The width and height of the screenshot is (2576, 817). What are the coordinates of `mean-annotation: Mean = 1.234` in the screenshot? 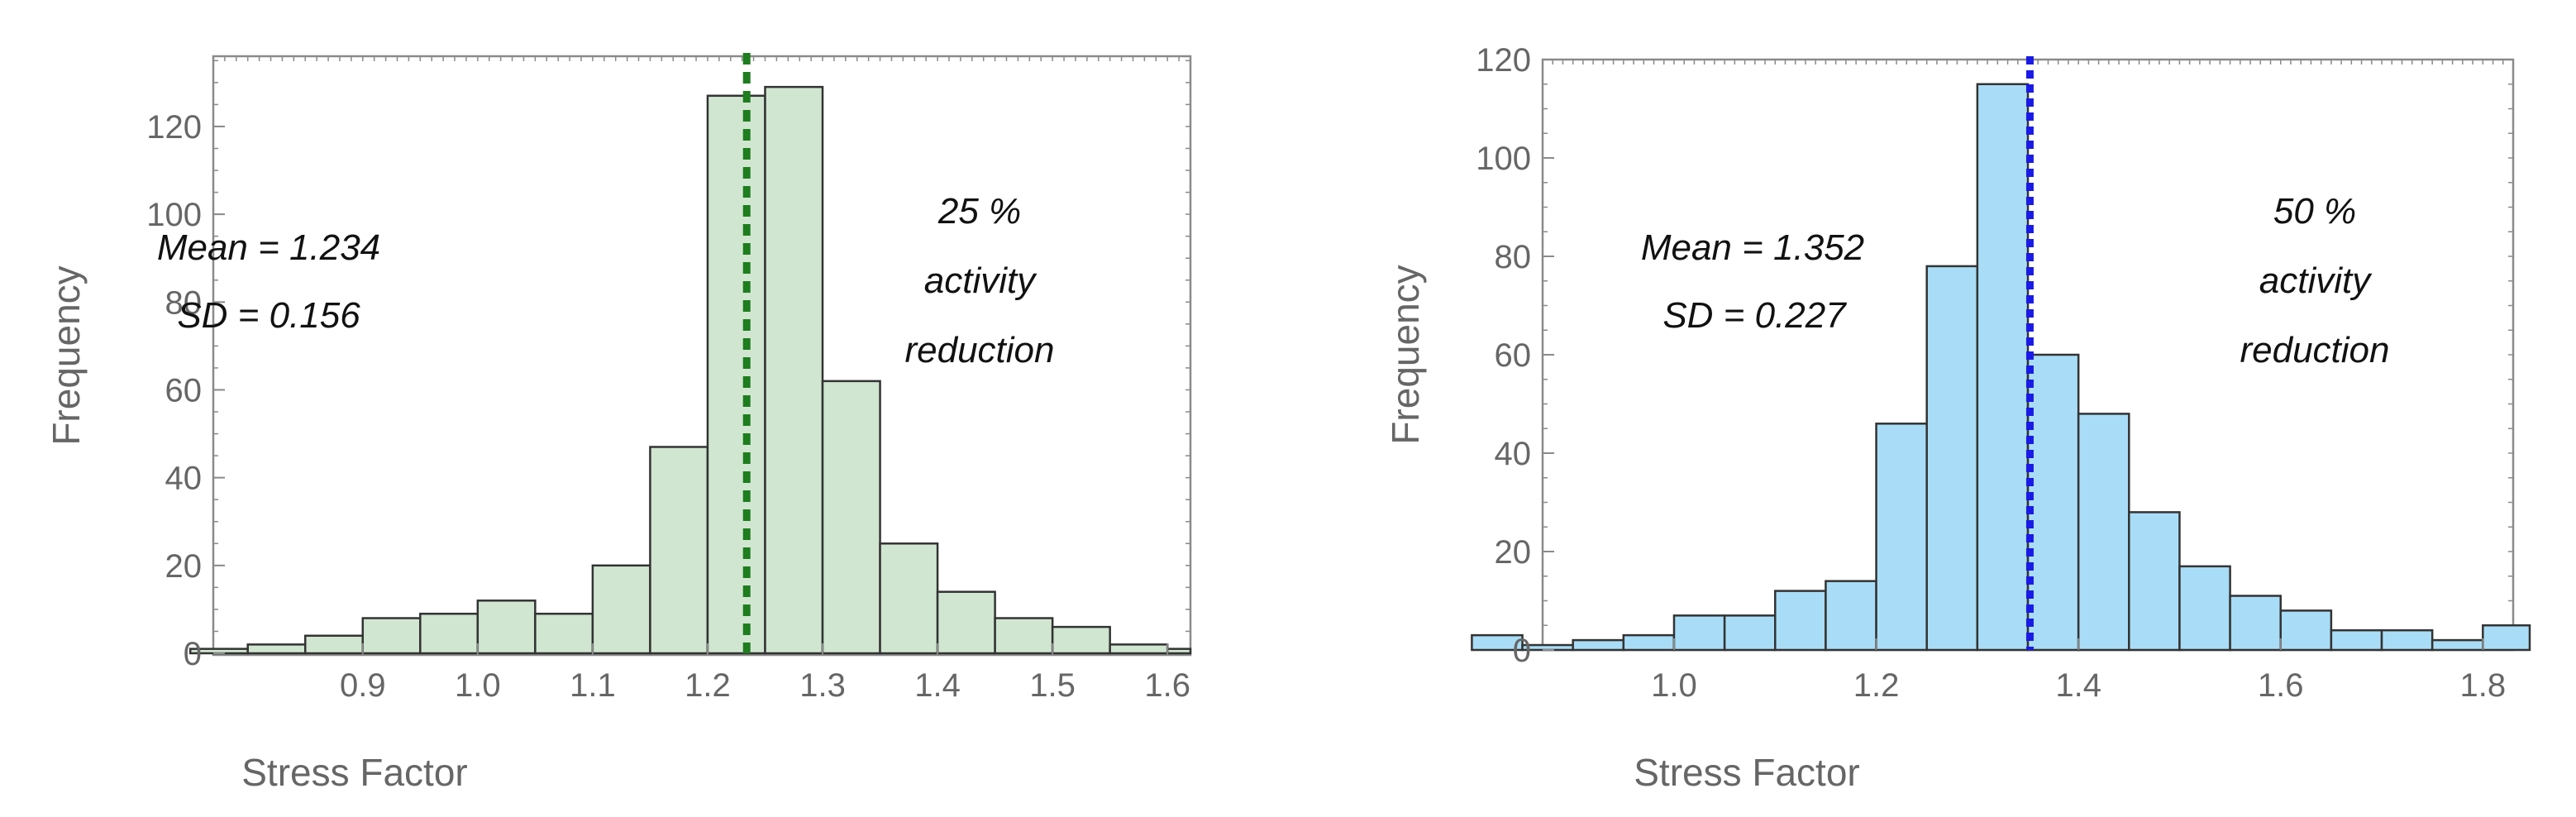 It's located at (268, 247).